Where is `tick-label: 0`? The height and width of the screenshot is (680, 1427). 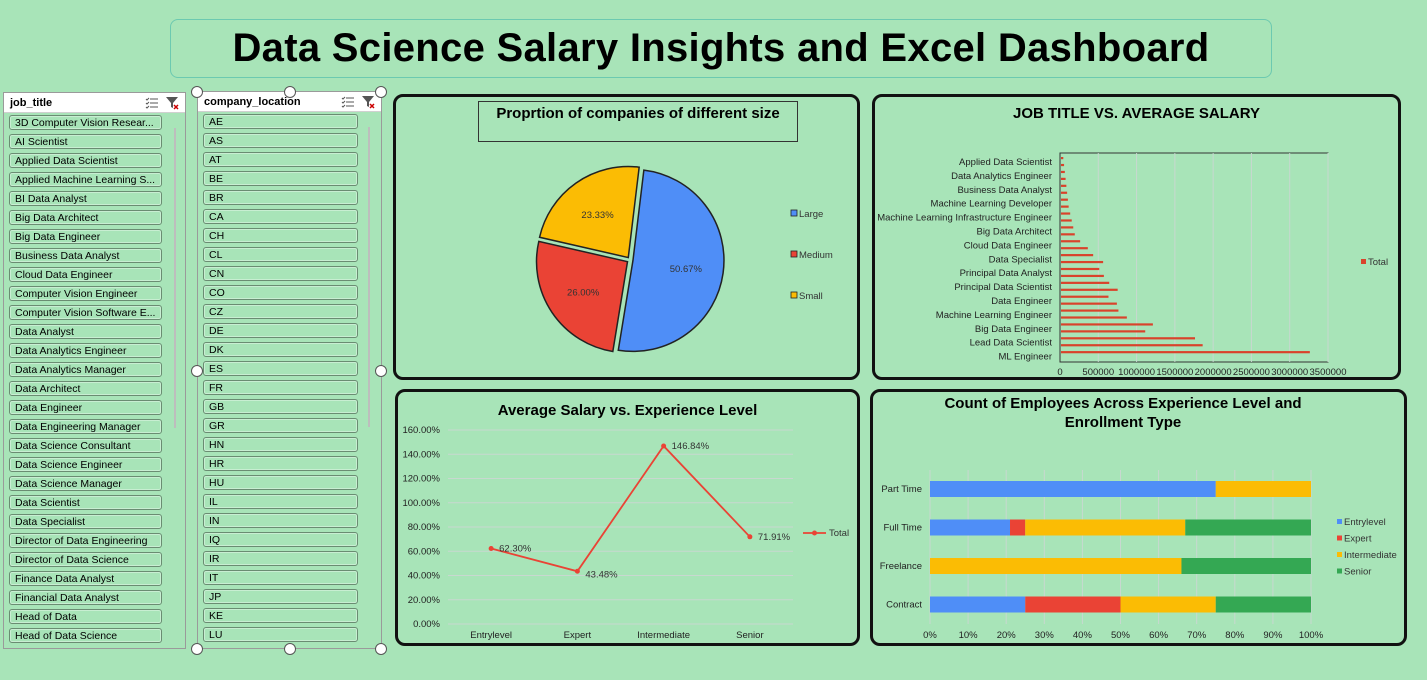
tick-label: 0 is located at coordinates (1059, 372).